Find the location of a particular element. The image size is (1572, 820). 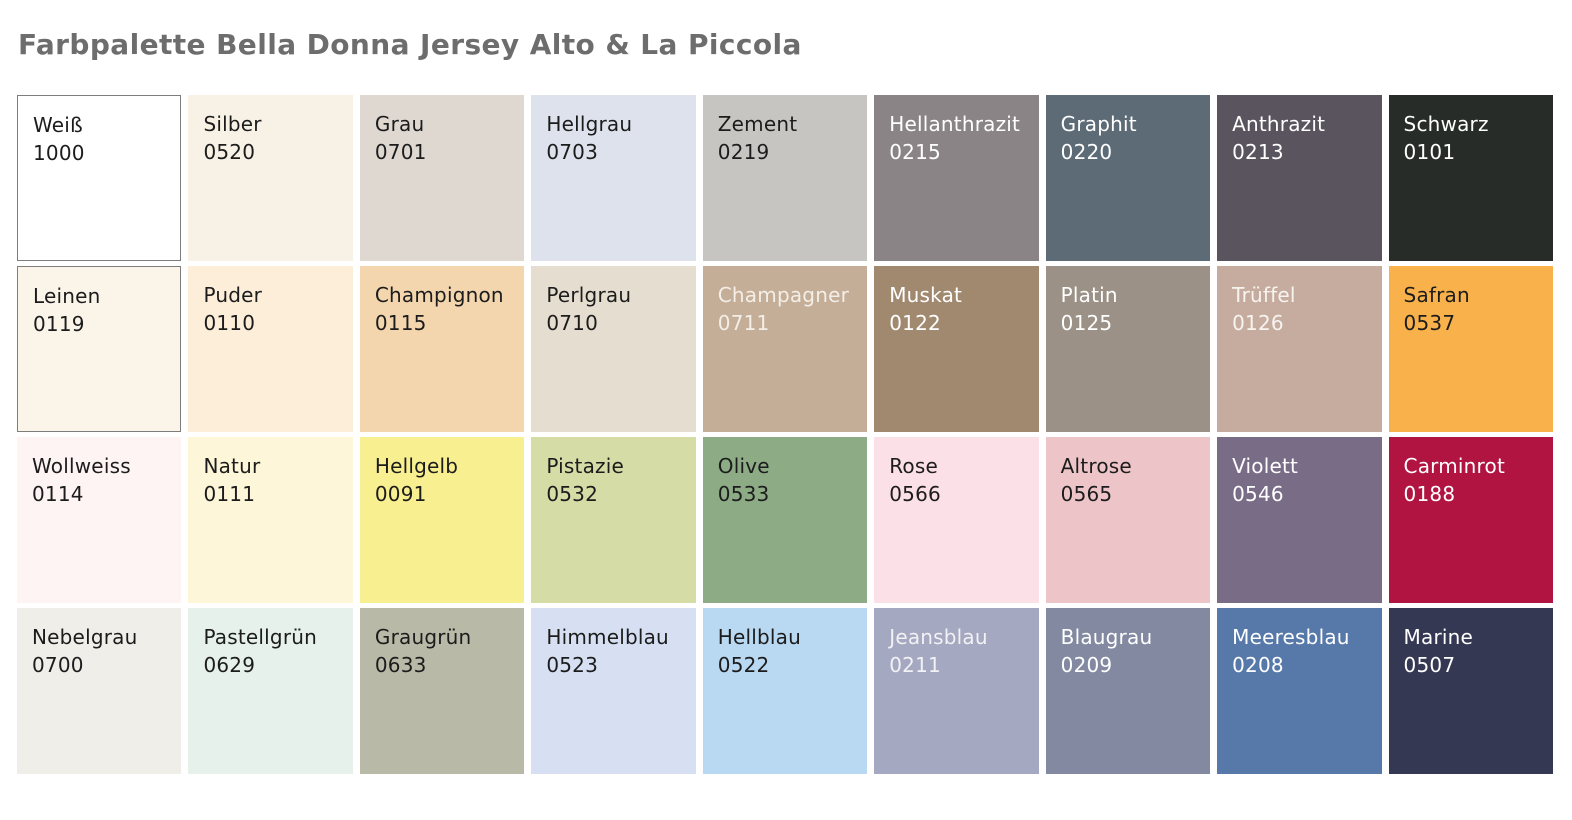

color-swatch: Blaugrau 0209 is located at coordinates (1128, 691).